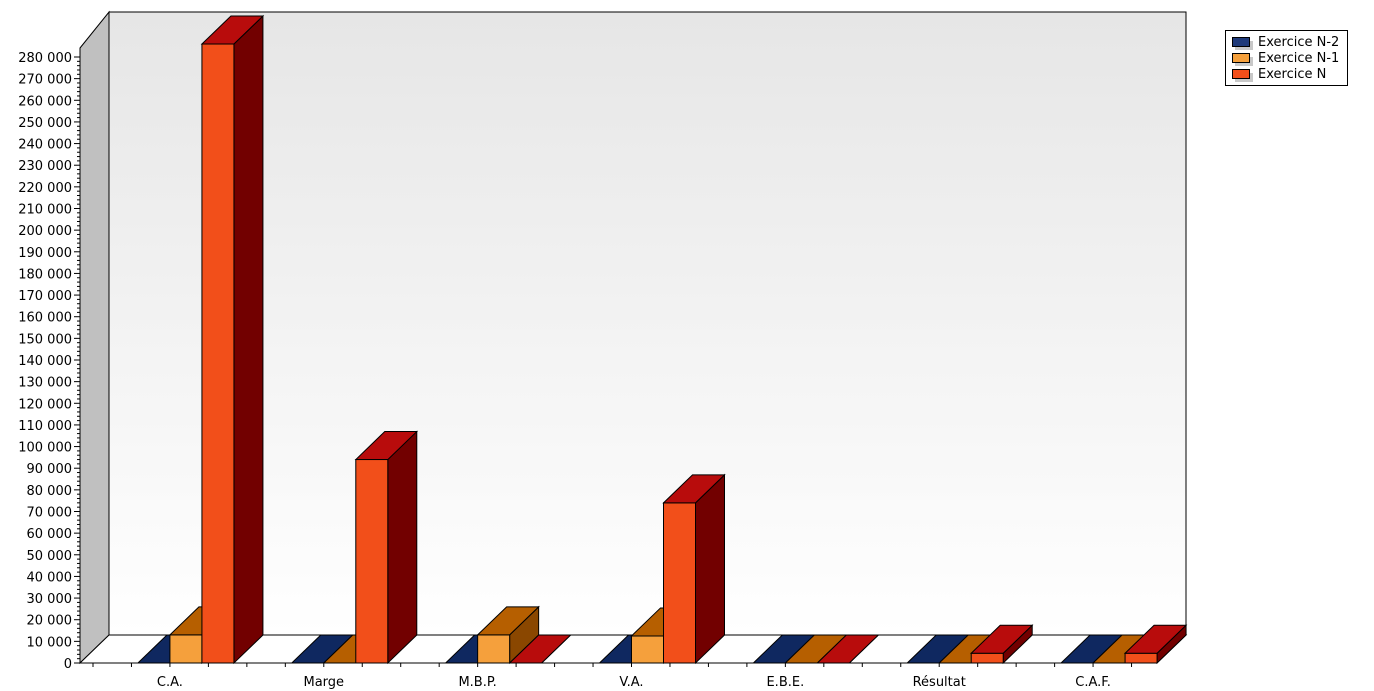 This screenshot has height=691, width=1374. Describe the element at coordinates (50, 534) in the screenshot. I see `y-tick-label: 60 000` at that location.